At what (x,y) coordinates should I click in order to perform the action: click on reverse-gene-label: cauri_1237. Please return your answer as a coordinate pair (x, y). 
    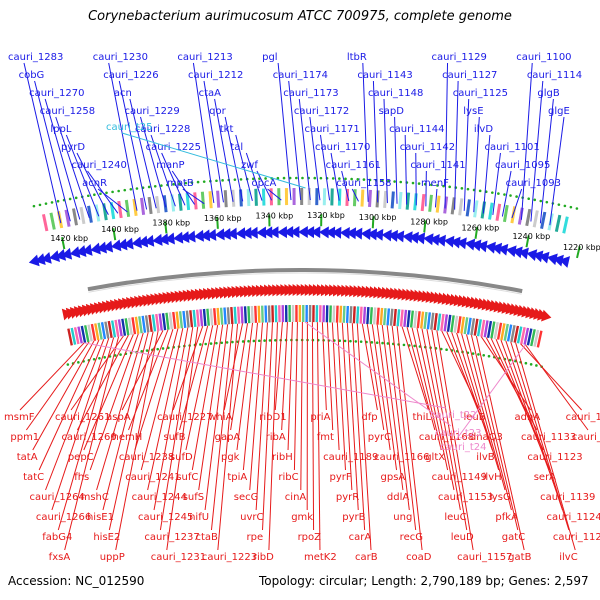
    Looking at the image, I should click on (171, 537).